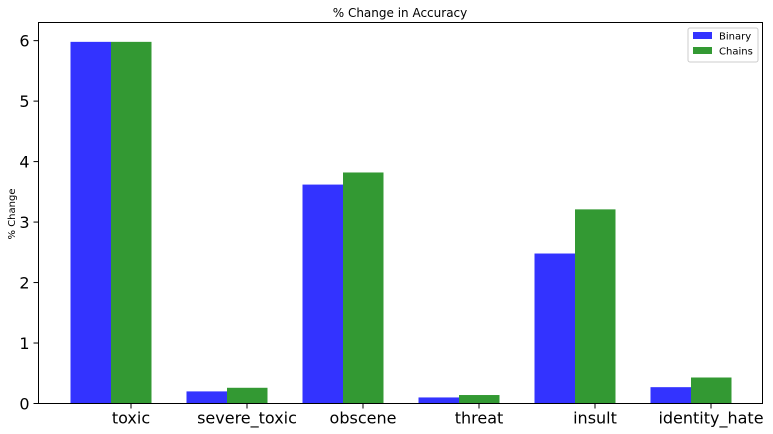  Describe the element at coordinates (363, 288) in the screenshot. I see `bar-chains-obscene` at that location.